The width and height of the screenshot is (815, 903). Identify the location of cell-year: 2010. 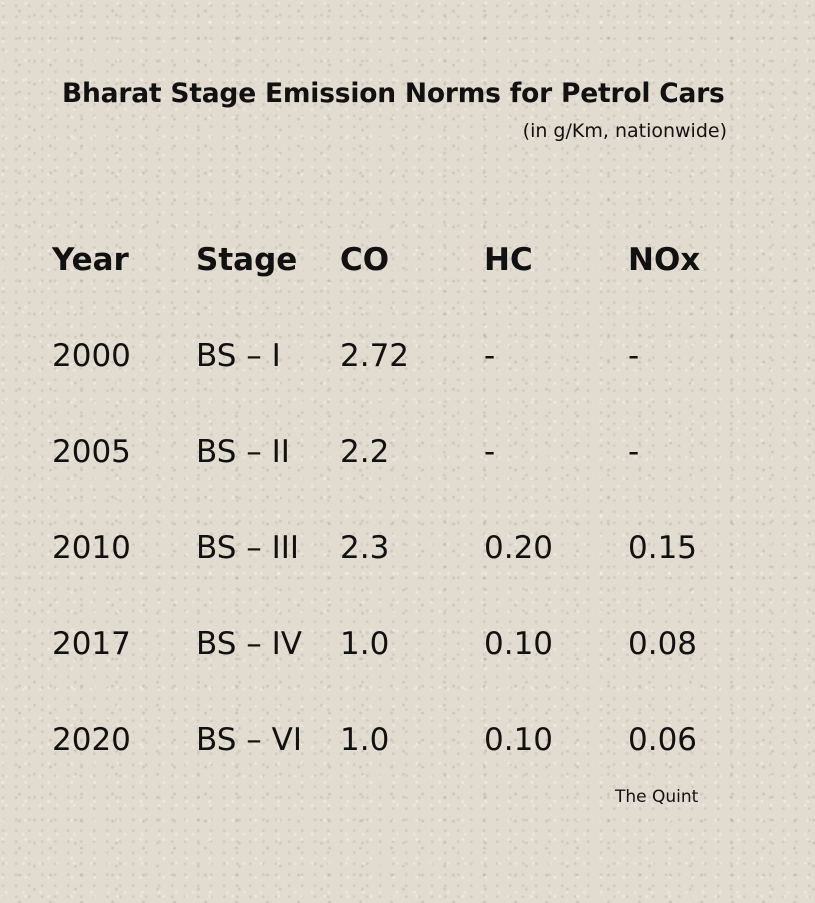
(91, 548).